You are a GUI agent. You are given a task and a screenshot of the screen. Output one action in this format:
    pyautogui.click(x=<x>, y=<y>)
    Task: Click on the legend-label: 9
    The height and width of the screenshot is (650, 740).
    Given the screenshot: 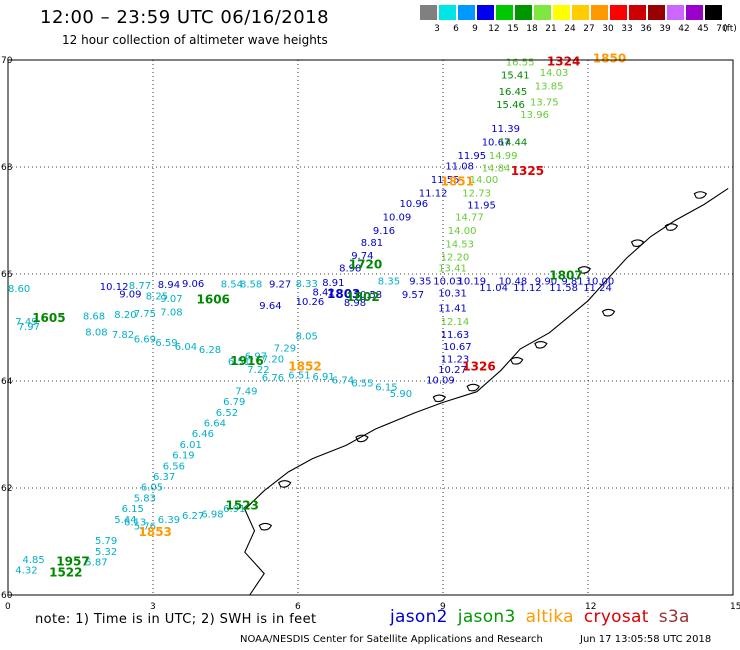 What is the action you would take?
    pyautogui.click(x=475, y=29)
    